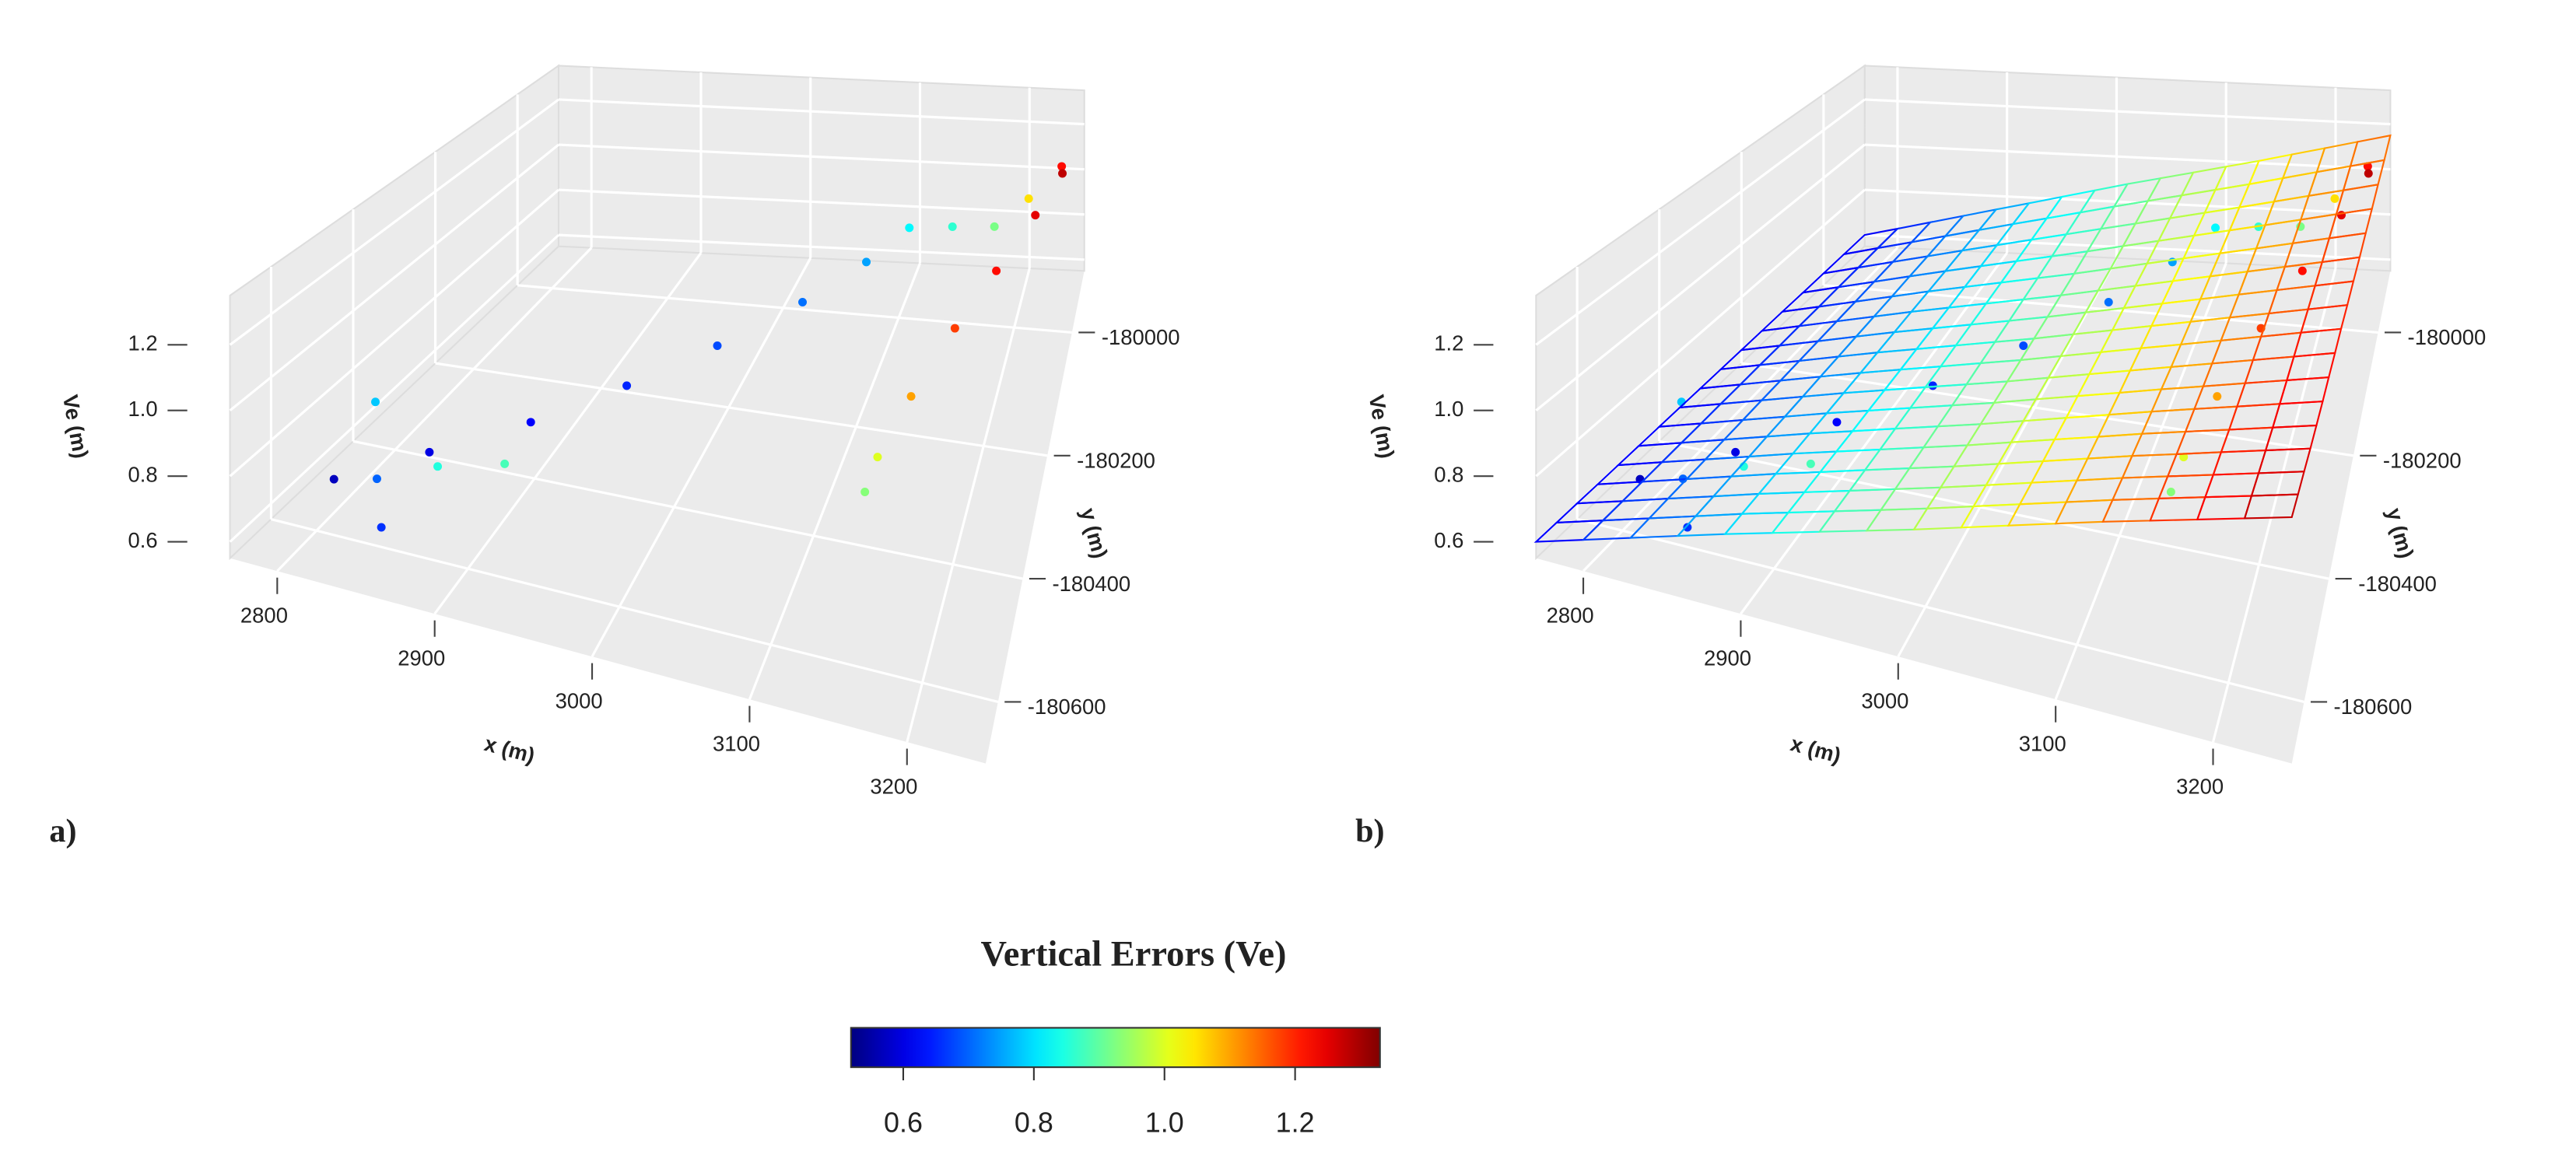 The width and height of the screenshot is (2576, 1169). I want to click on y-tick-label: -180000, so click(2447, 337).